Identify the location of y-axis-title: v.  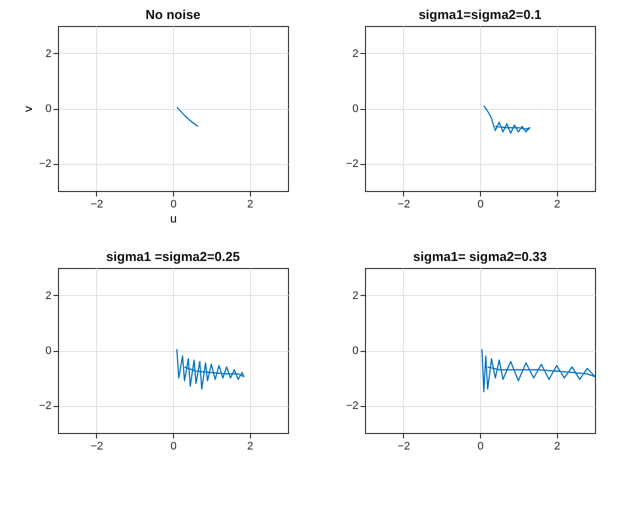
(27, 109).